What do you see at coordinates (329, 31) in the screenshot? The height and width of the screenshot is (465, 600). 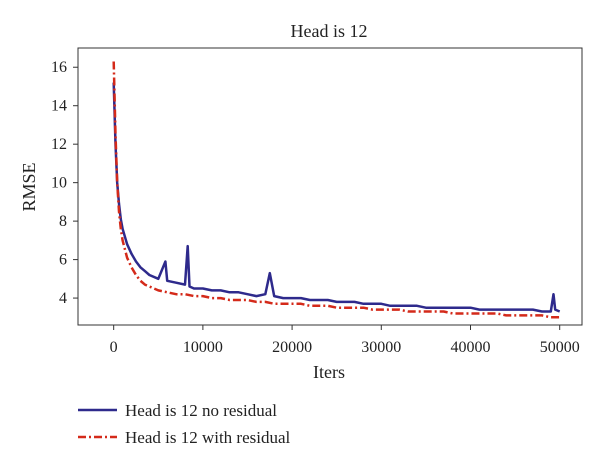 I see `chart-title: Head is 12` at bounding box center [329, 31].